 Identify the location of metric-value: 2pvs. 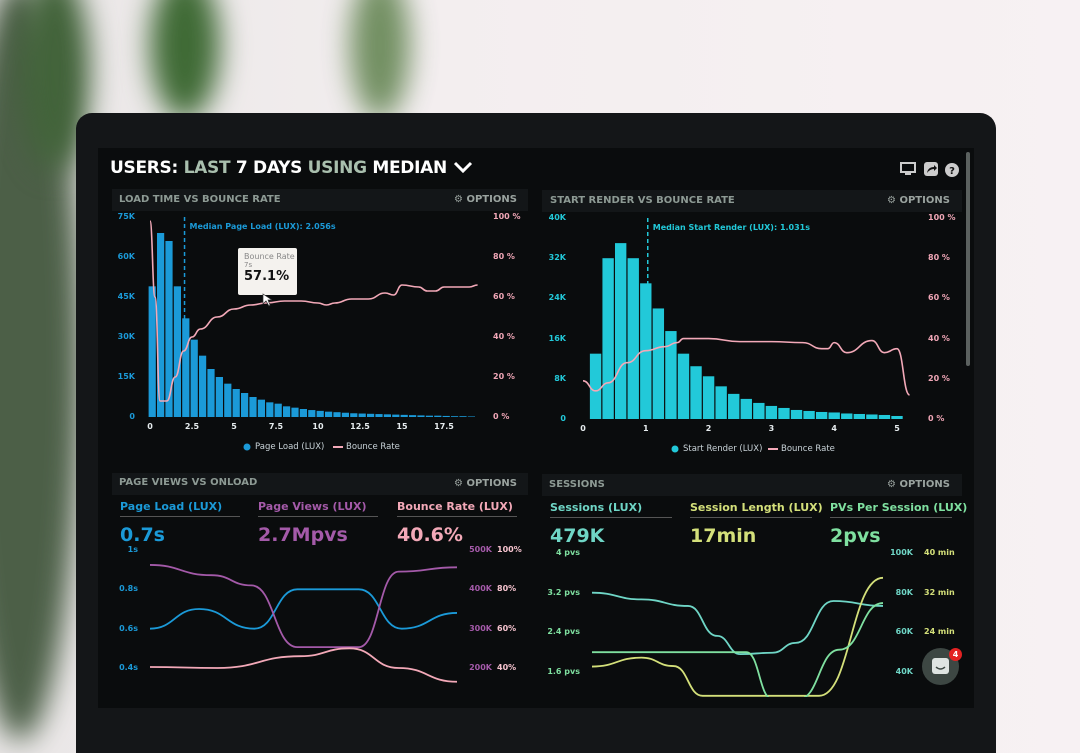
(855, 536).